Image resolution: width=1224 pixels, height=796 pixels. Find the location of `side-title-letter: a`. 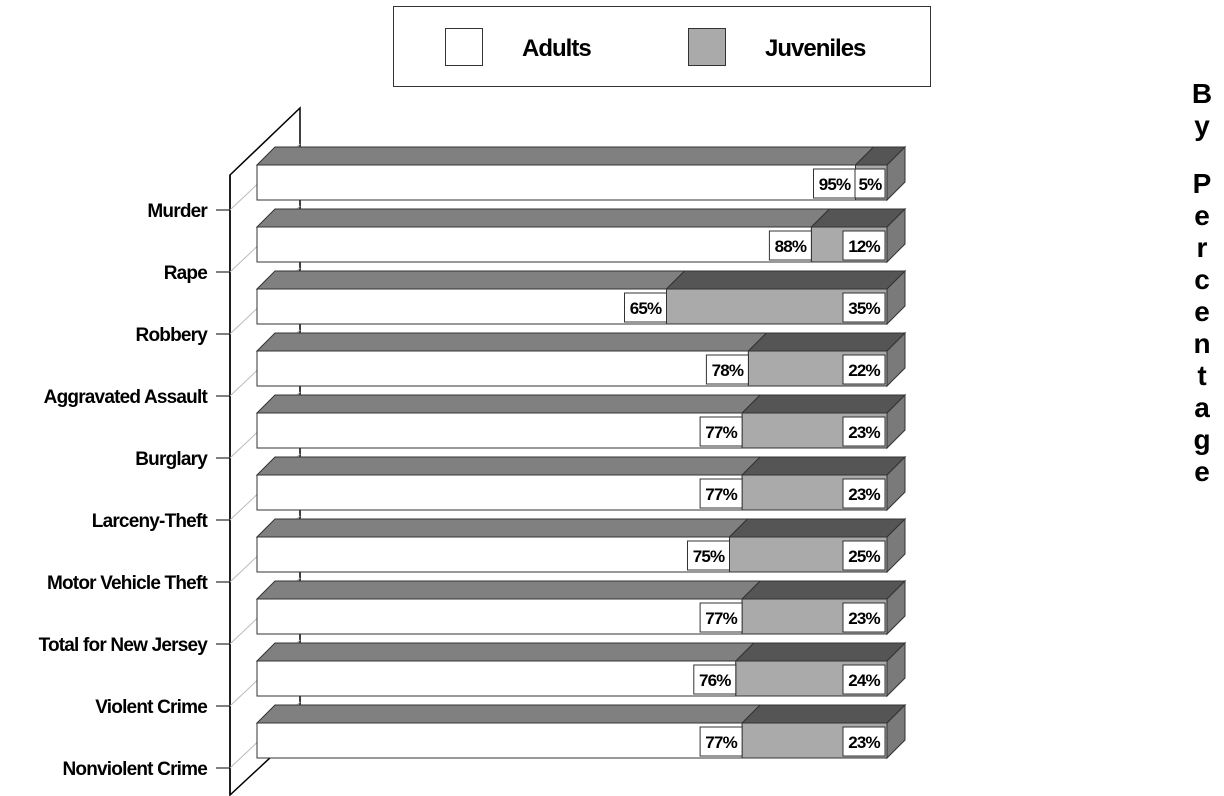

side-title-letter: a is located at coordinates (1202, 407).